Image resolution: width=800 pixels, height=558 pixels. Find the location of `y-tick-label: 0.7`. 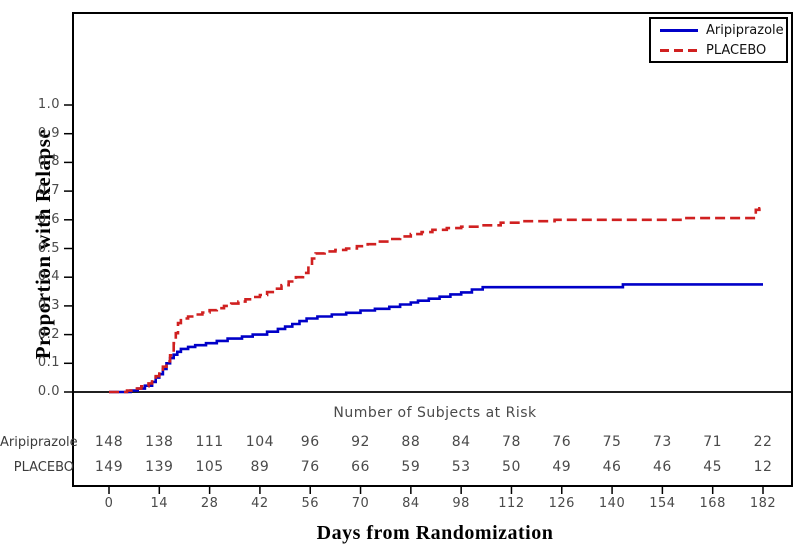

y-tick-label: 0.7 is located at coordinates (48, 191).